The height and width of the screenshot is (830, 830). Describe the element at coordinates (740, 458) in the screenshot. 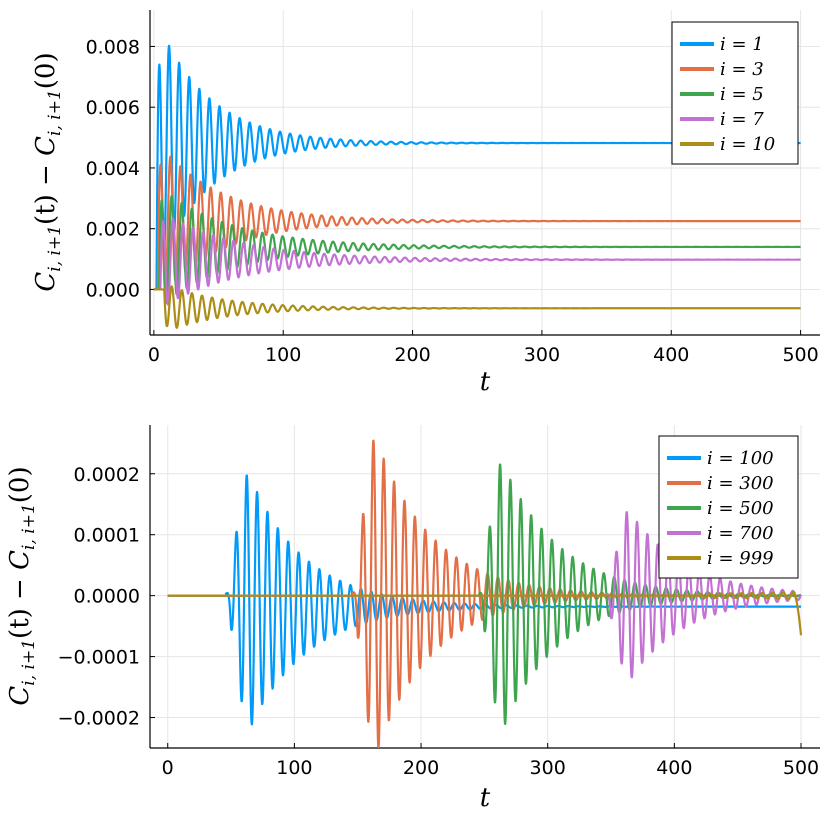

I see `legend-label: i = 100` at that location.